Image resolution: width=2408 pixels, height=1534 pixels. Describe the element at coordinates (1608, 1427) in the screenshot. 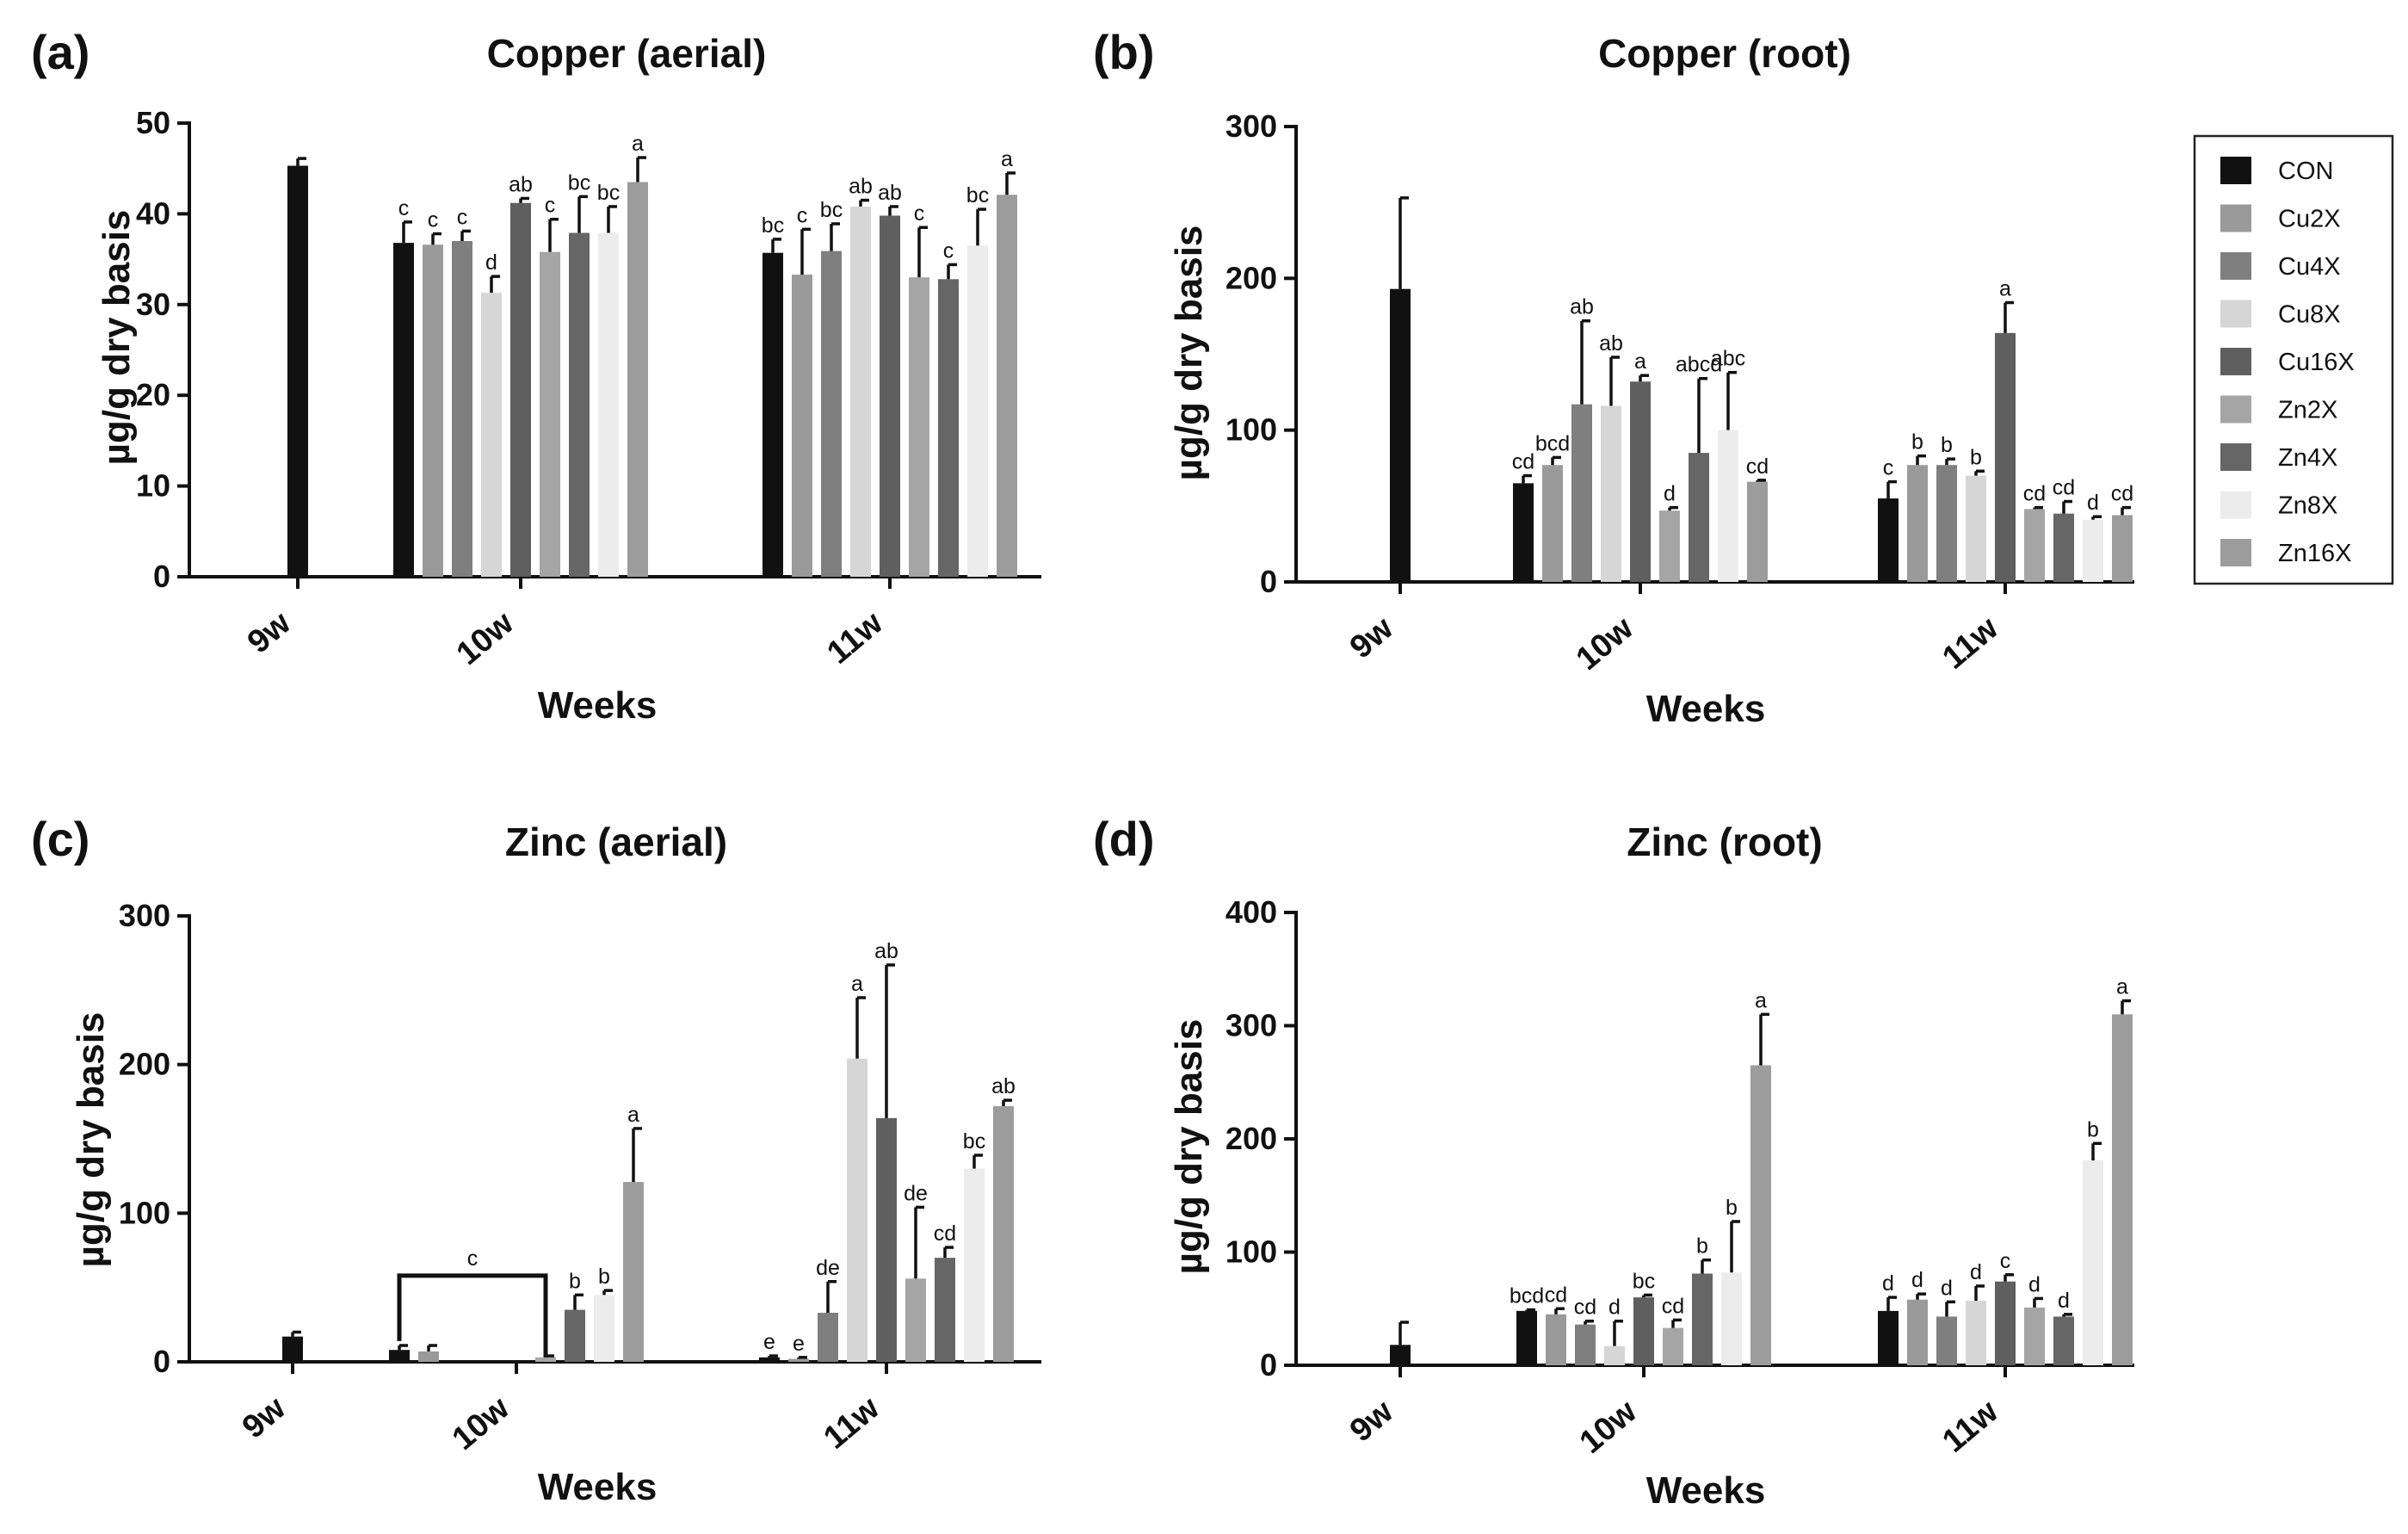

I see `x-group-label: 10w` at that location.